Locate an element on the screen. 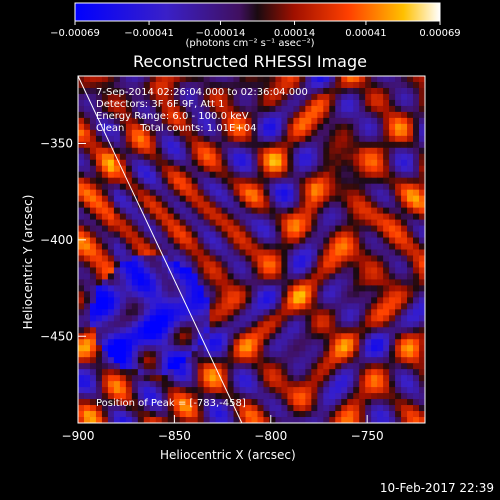 The height and width of the screenshot is (500, 500). footer-timestamp: 10-Feb-2017 22:39 is located at coordinates (436, 488).